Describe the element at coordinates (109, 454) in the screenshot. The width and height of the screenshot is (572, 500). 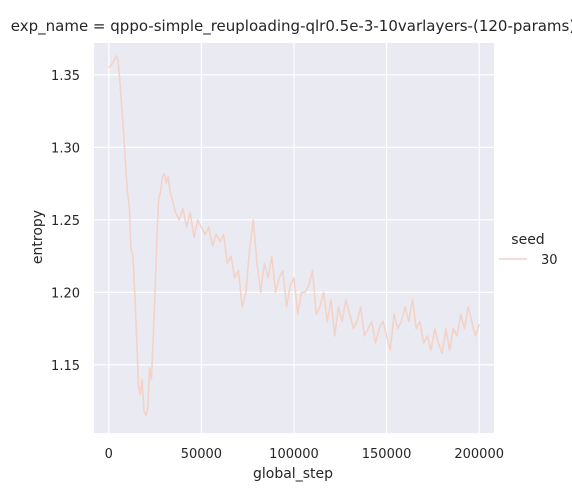
I see `x-tick-label: 0` at that location.